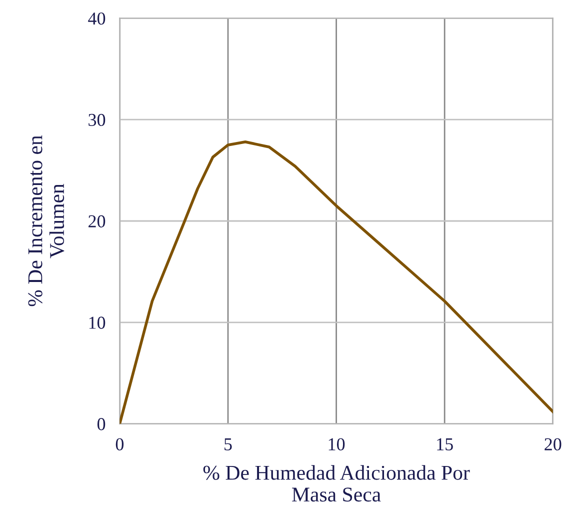 The image size is (570, 520). I want to click on x-axis-title: % De Humedad Adicionada Por Masa Seca, so click(336, 483).